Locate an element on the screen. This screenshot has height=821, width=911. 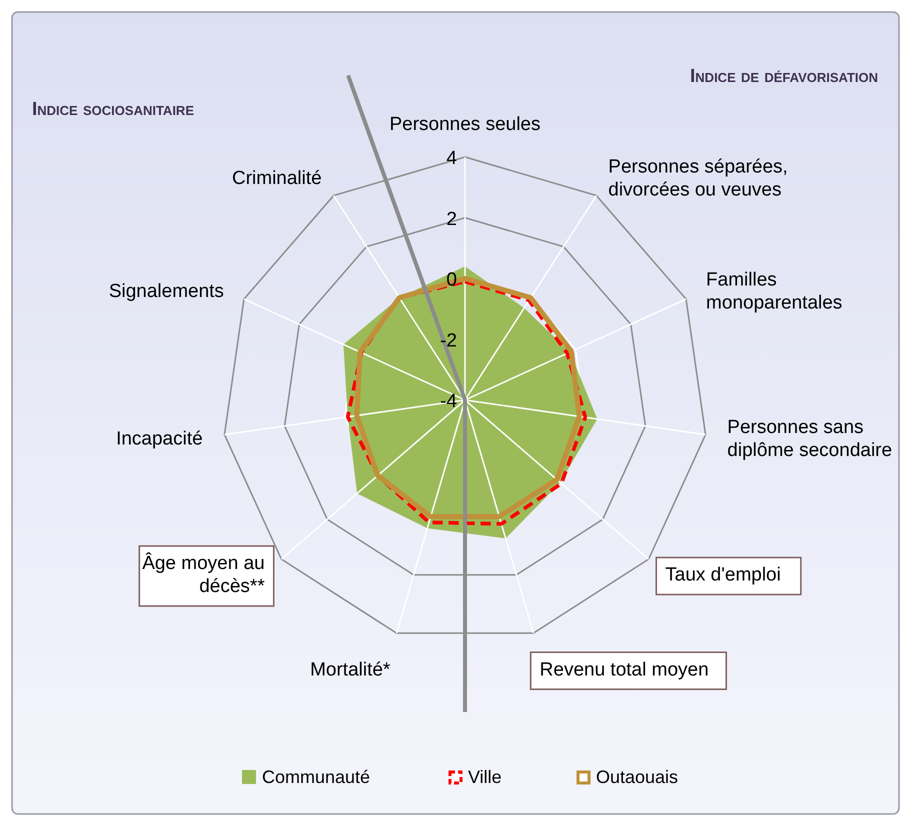
spoke-label: Signalements is located at coordinates (166, 291).